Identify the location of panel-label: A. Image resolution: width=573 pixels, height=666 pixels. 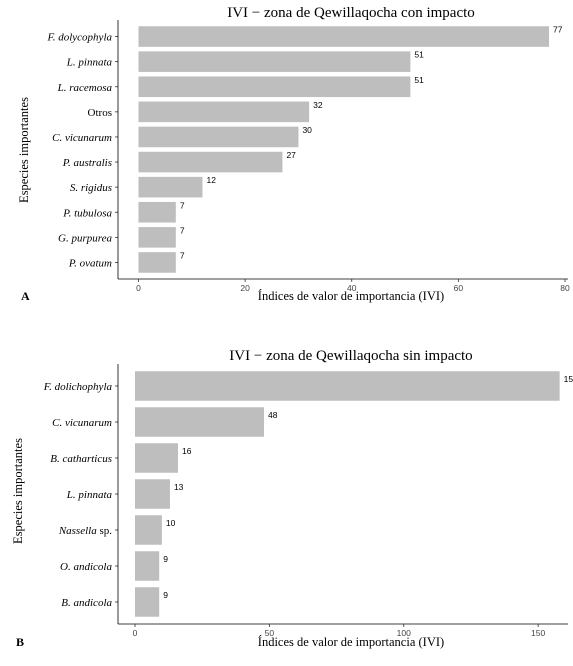
(25, 296).